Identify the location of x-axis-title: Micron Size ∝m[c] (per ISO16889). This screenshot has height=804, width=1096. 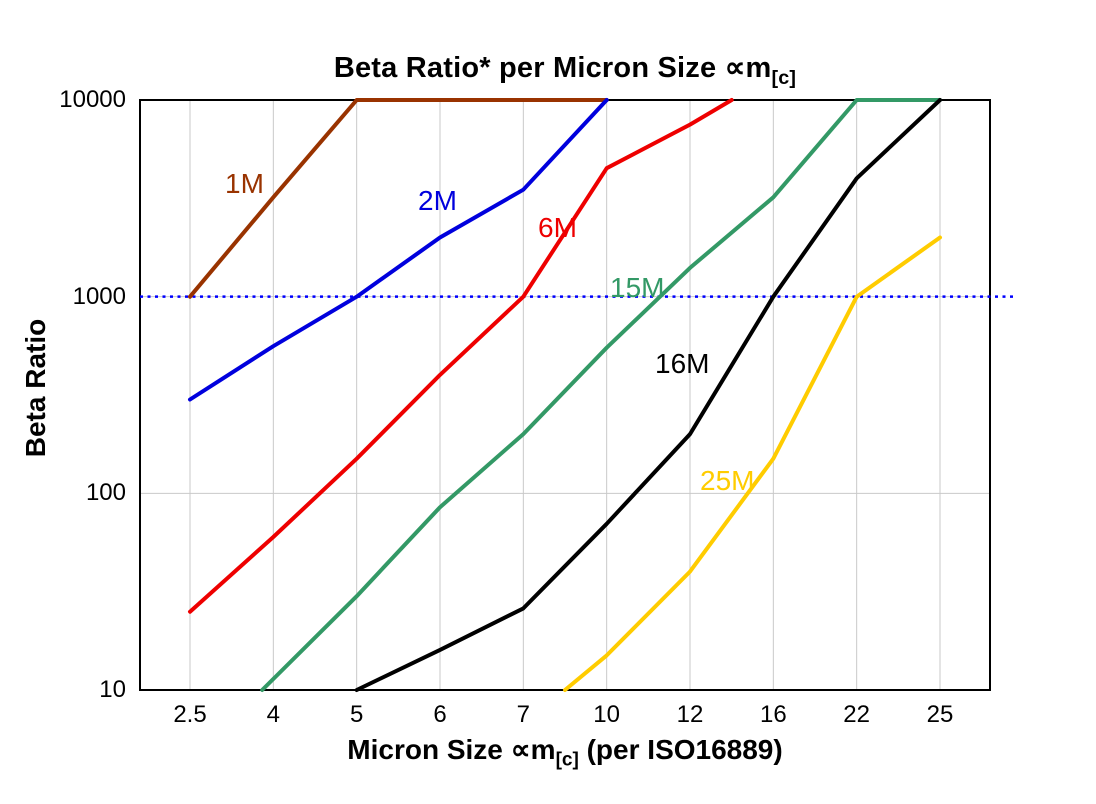
(565, 752).